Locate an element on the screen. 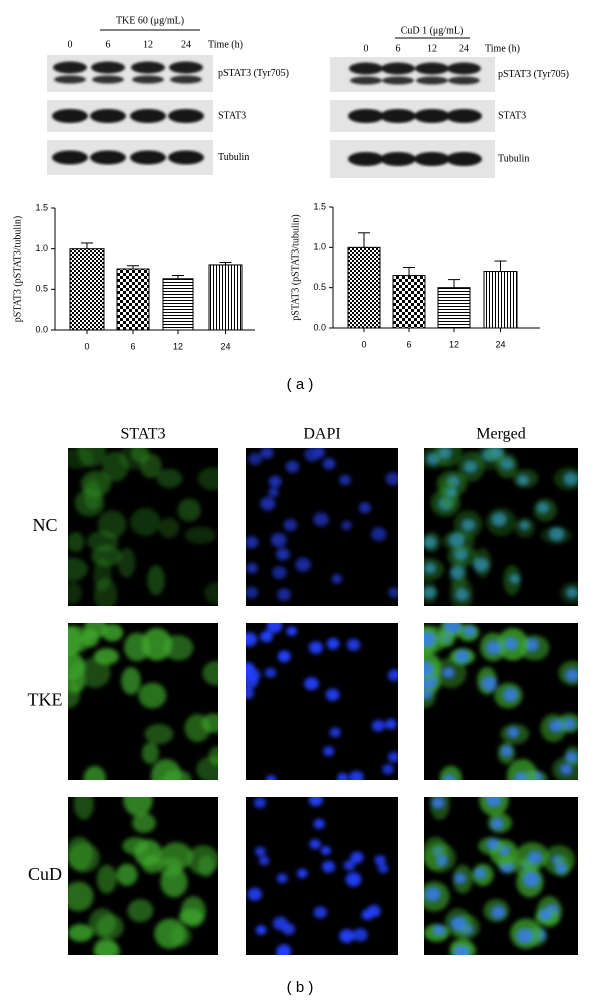 The image size is (600, 1004). lane-label: 0 is located at coordinates (70, 44).